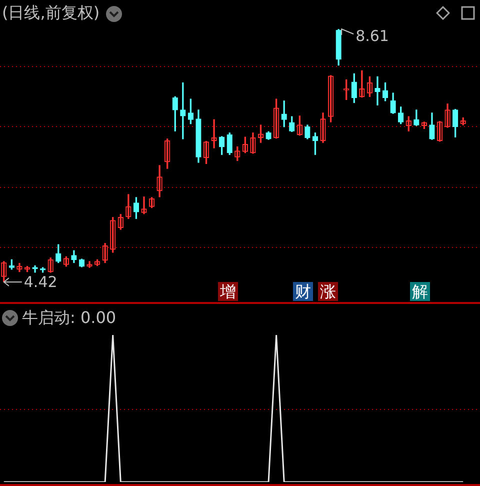  I want to click on annotation: 增, so click(228, 291).